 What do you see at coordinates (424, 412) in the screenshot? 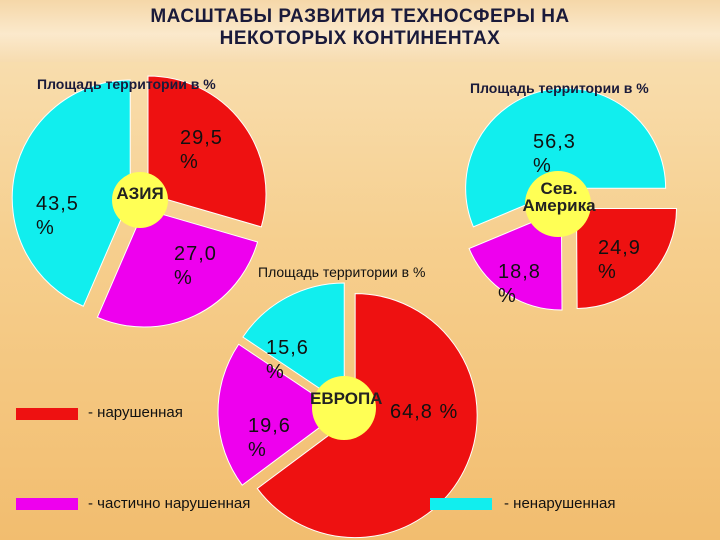
I see `pie-europe-label-disturbed: 64,8 %` at bounding box center [424, 412].